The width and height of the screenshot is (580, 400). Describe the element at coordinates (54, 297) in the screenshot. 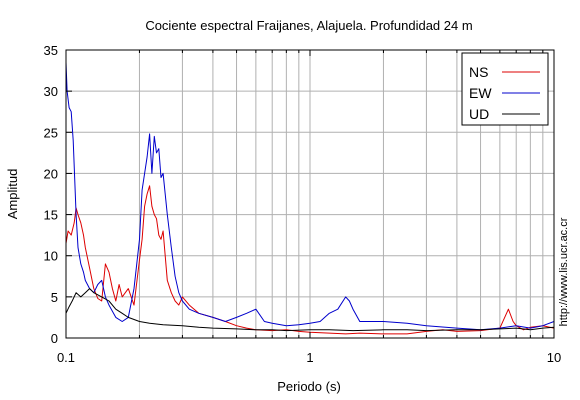

I see `y-tick-label: 5` at that location.